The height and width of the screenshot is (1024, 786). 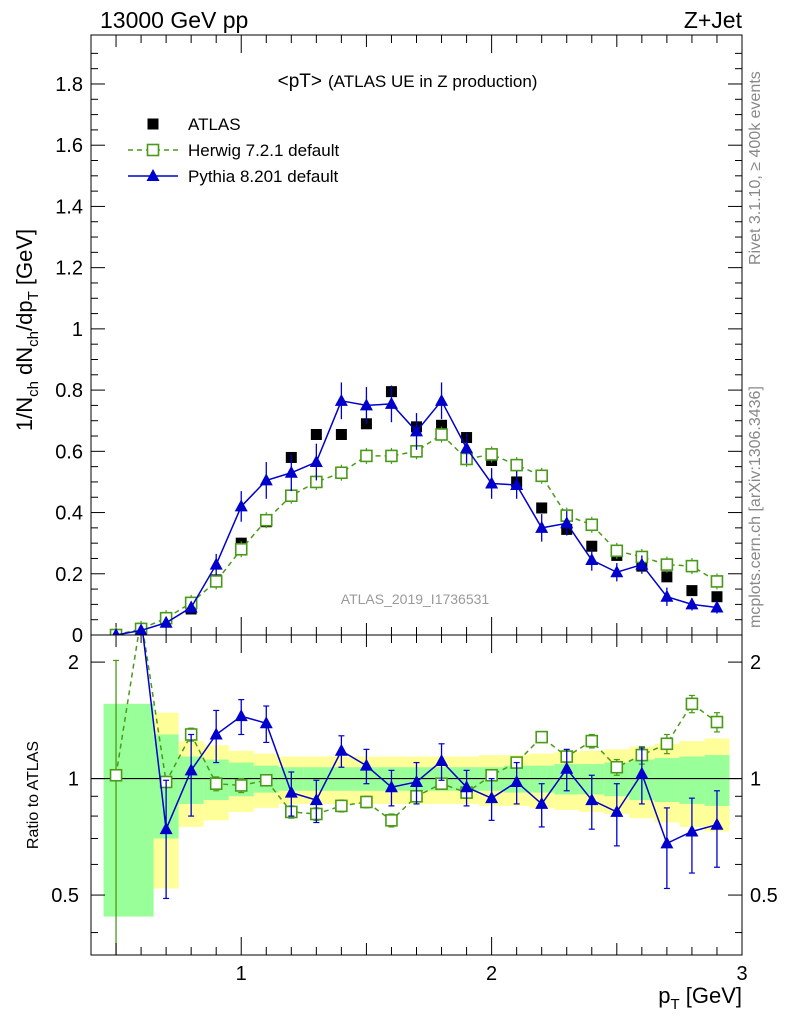 What do you see at coordinates (77, 636) in the screenshot?
I see `y-tick-label-main: 0` at bounding box center [77, 636].